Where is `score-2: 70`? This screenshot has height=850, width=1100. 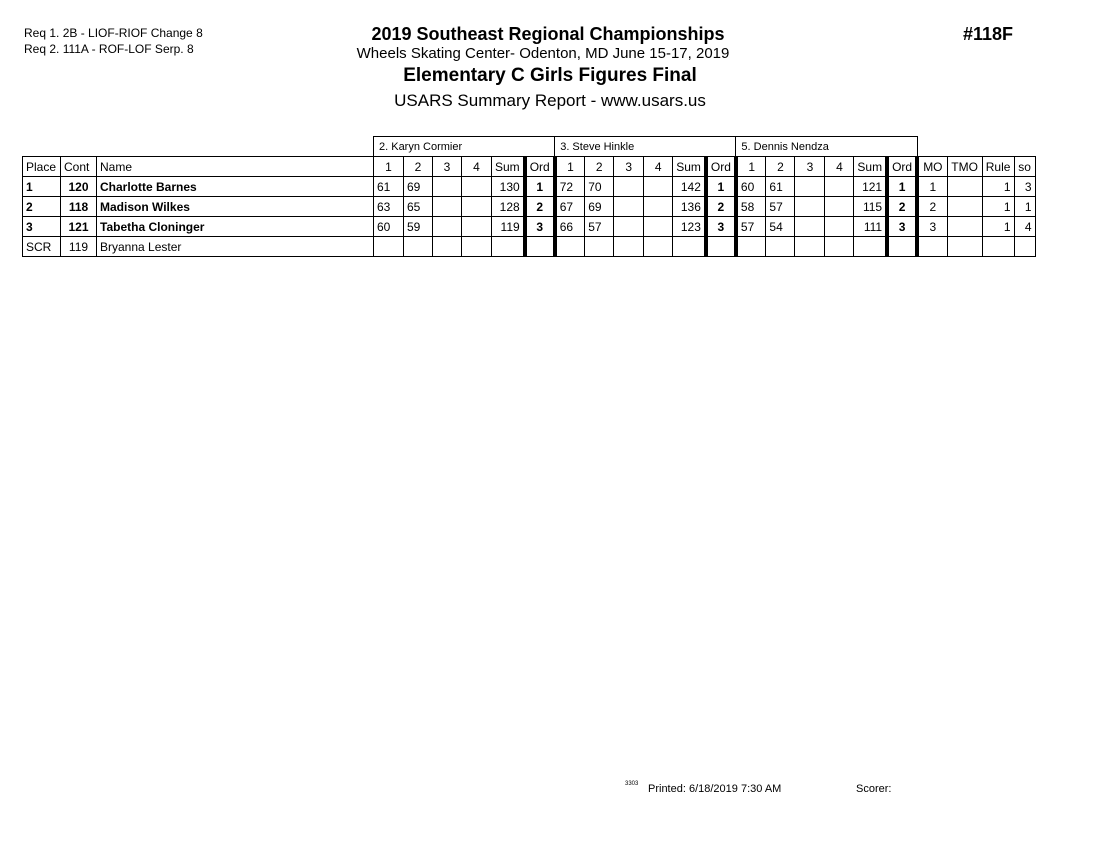 score-2: 70 is located at coordinates (599, 186).